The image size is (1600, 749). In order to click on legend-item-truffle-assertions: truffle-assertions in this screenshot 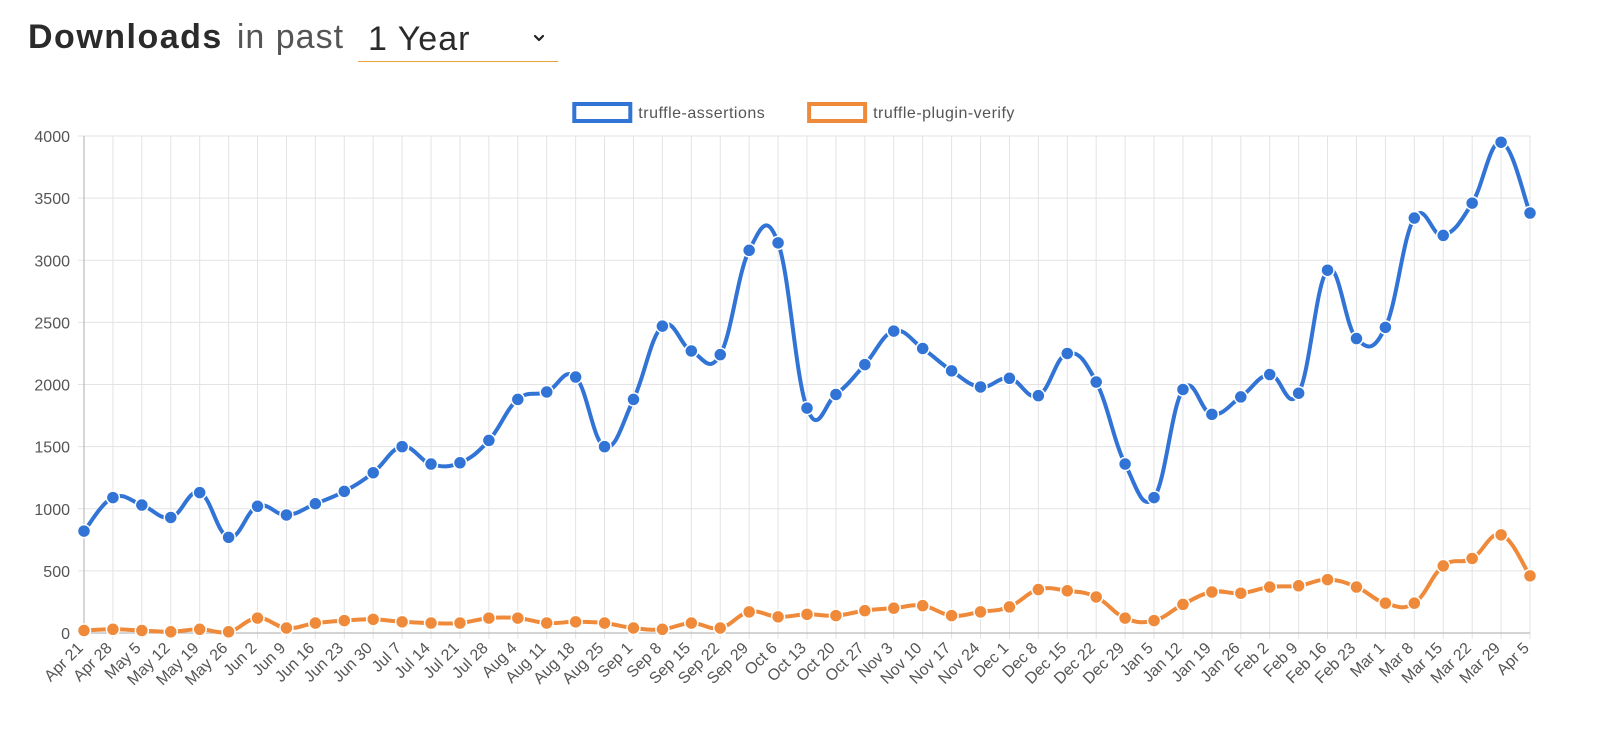, I will do `click(668, 112)`.